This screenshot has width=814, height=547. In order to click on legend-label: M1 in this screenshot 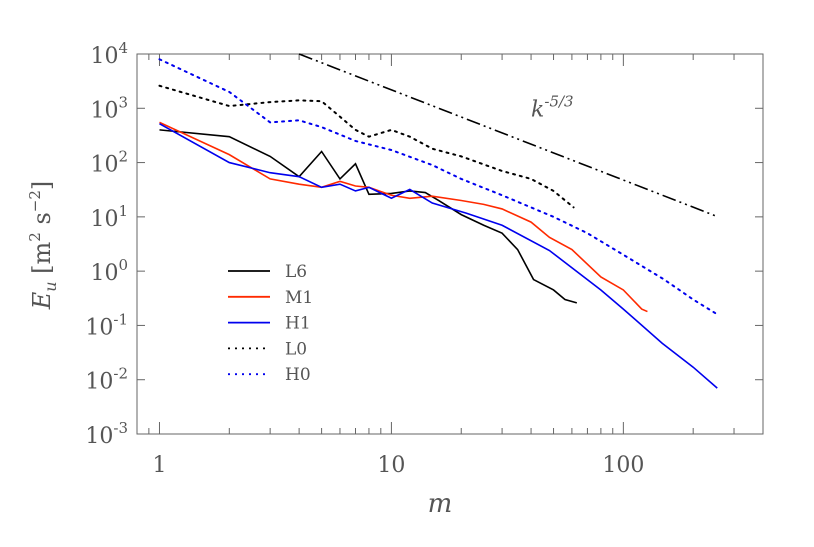, I will do `click(299, 298)`.